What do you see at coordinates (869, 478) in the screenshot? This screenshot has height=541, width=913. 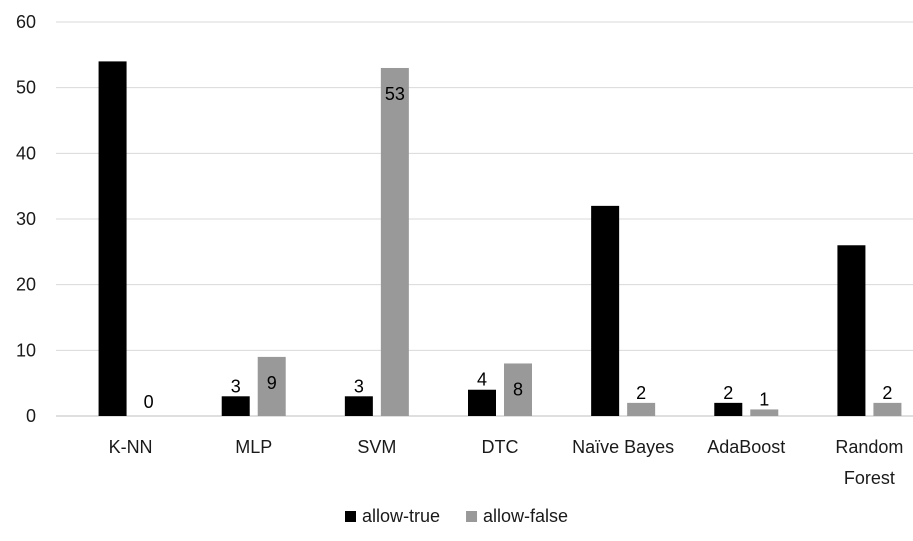 I see `x-tick-label-6-1: Forest` at bounding box center [869, 478].